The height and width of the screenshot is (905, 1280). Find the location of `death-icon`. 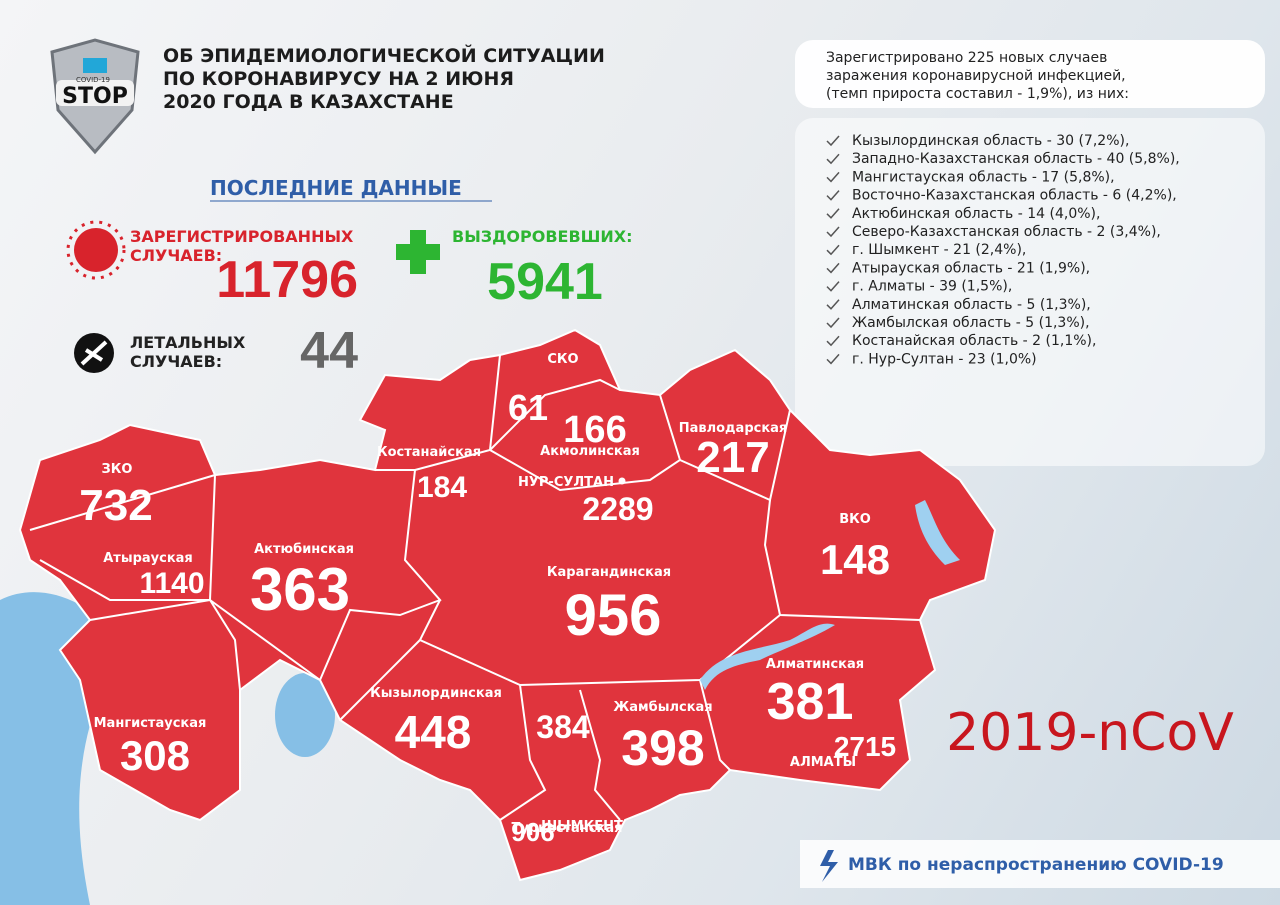

death-icon is located at coordinates (94, 353).